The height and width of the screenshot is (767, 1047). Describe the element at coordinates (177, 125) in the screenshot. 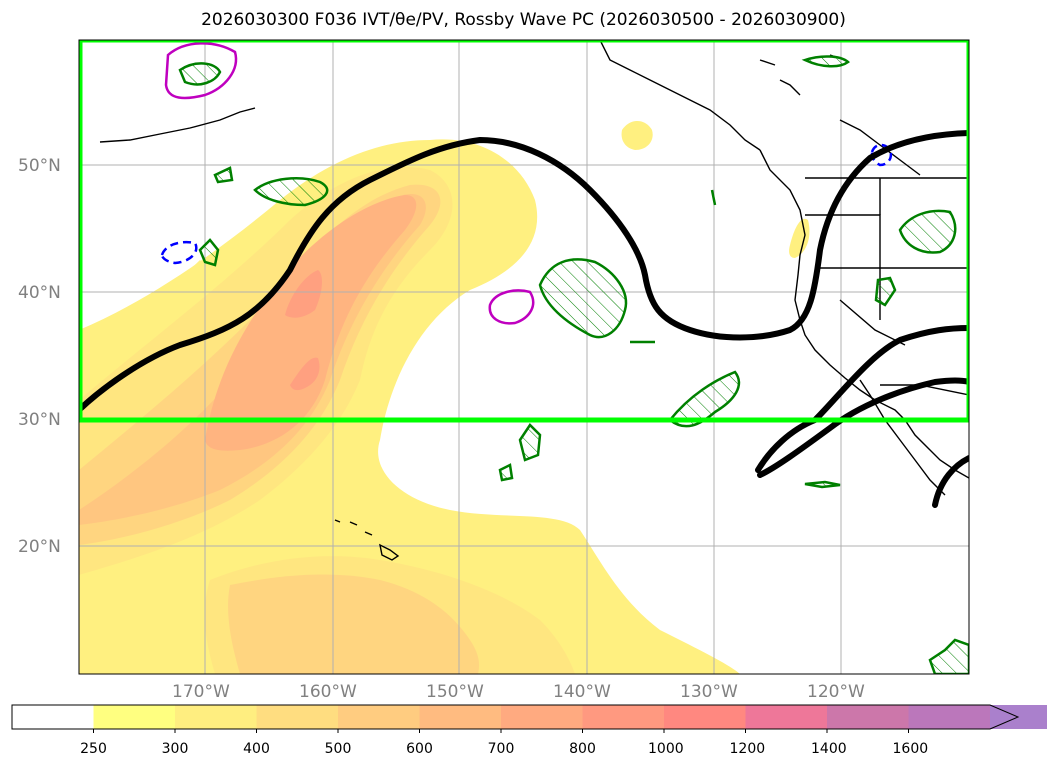

I see `alaska-aleutian-coast` at that location.